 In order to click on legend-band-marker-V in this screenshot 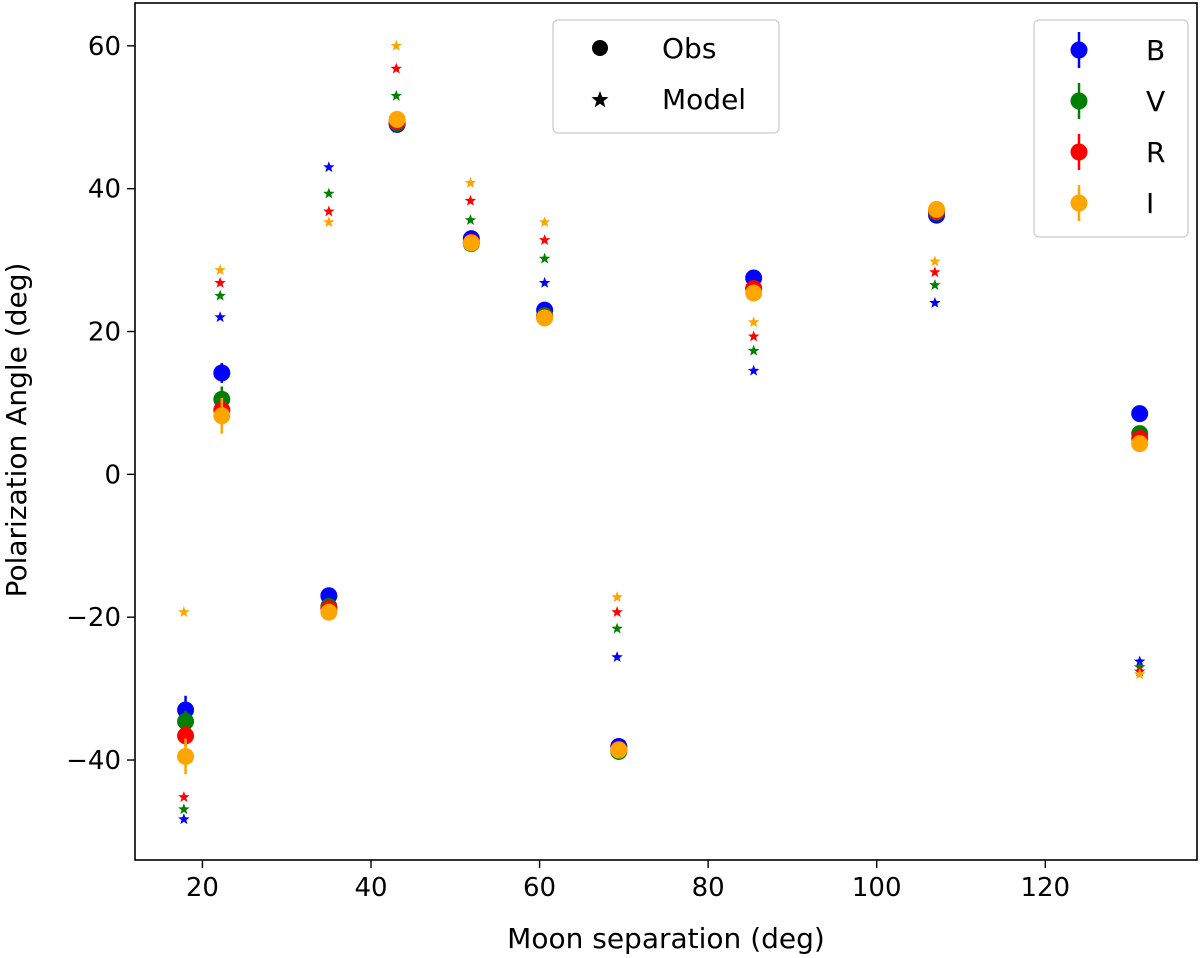, I will do `click(1079, 101)`.